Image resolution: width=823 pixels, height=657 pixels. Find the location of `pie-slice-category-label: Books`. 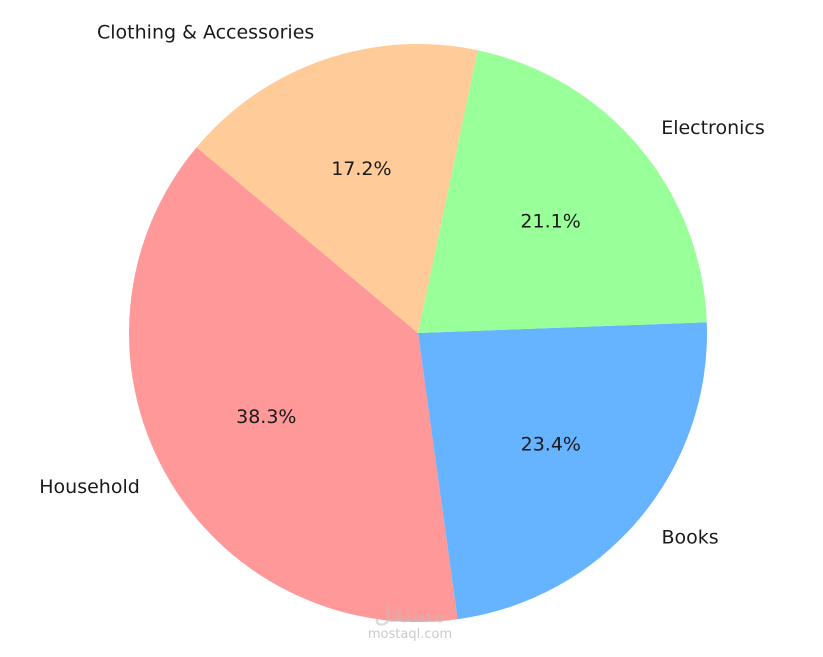

pie-slice-category-label: Books is located at coordinates (690, 537).